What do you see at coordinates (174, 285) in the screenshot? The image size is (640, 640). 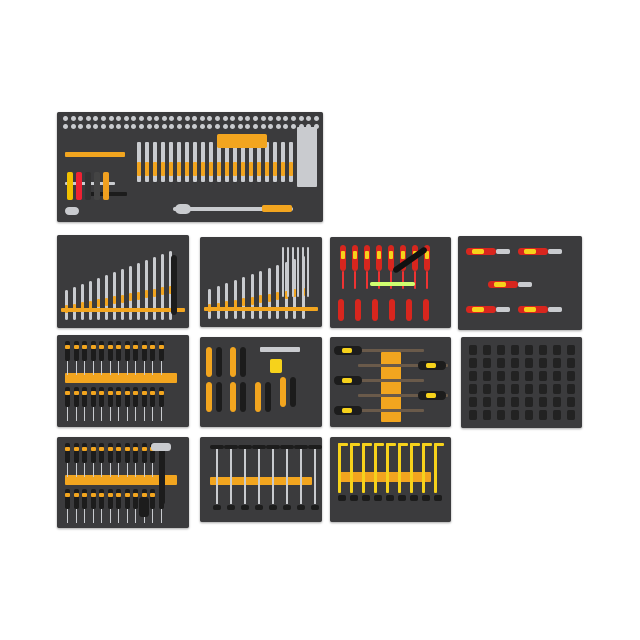 I see `adjustable-wrench` at bounding box center [174, 285].